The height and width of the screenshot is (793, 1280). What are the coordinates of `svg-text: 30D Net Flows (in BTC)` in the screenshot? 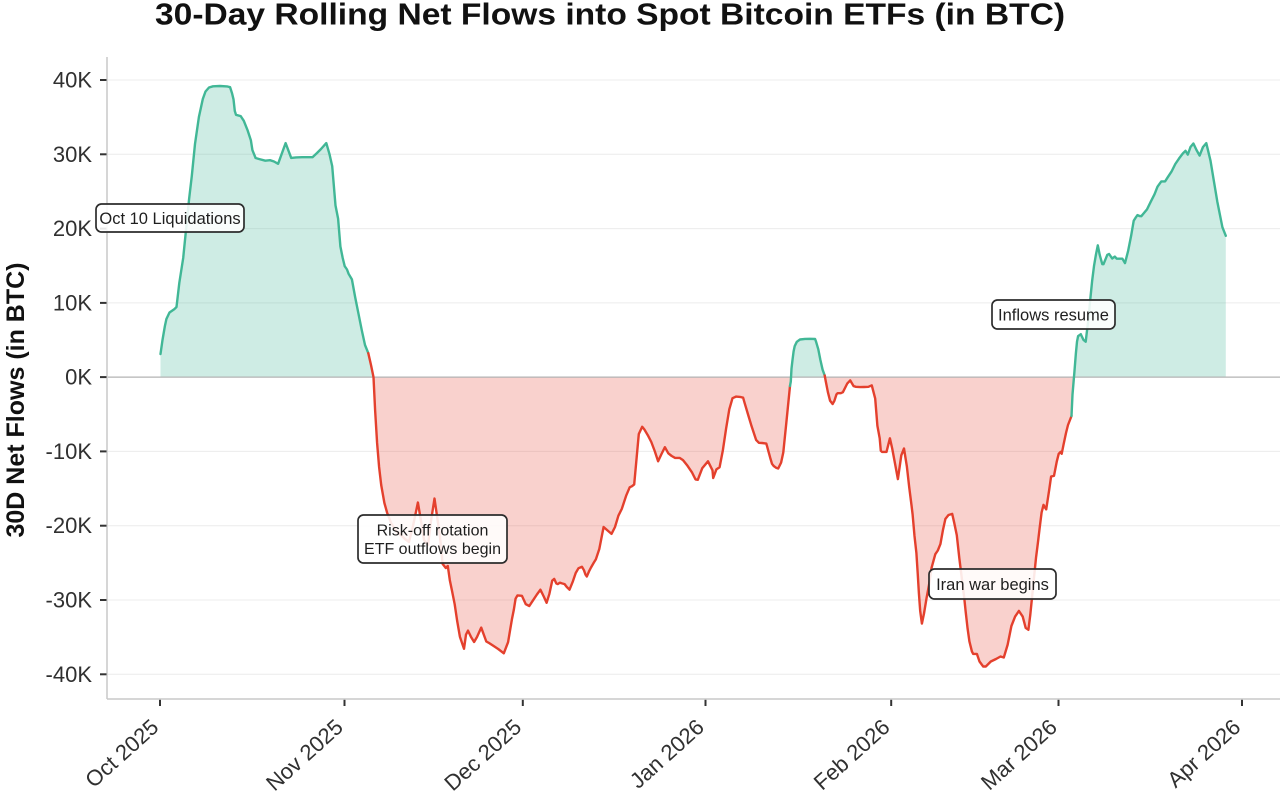 It's located at (16, 399).